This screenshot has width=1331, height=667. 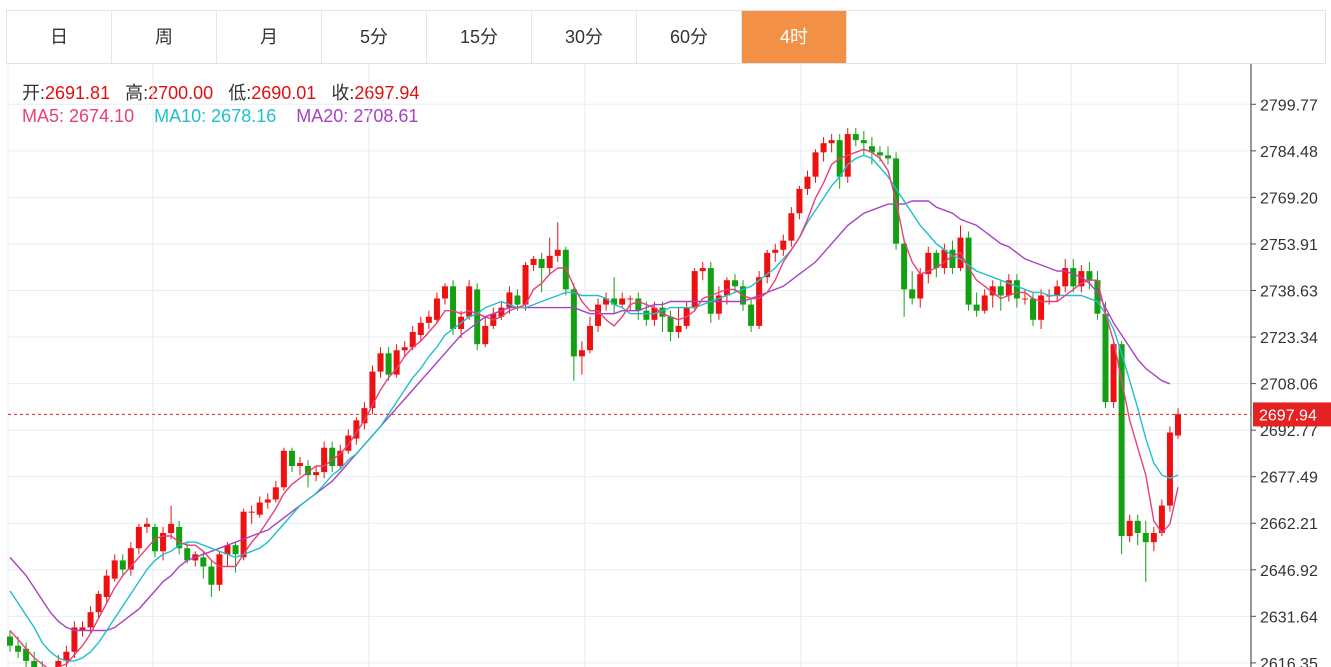 What do you see at coordinates (343, 93) in the screenshot?
I see `close-label: 收:` at bounding box center [343, 93].